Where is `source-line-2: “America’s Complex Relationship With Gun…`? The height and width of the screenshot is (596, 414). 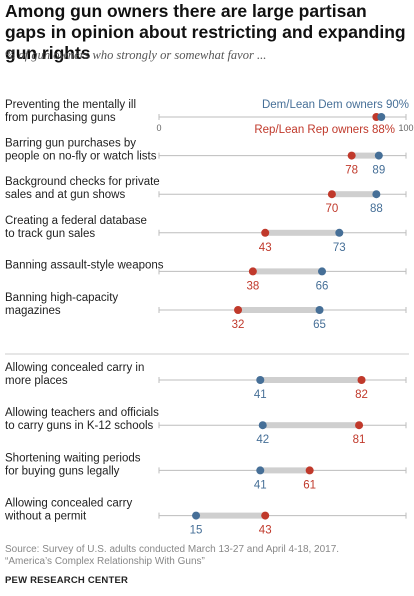
source-line-2: “America’s Complex Relationship With Gun… is located at coordinates (105, 561).